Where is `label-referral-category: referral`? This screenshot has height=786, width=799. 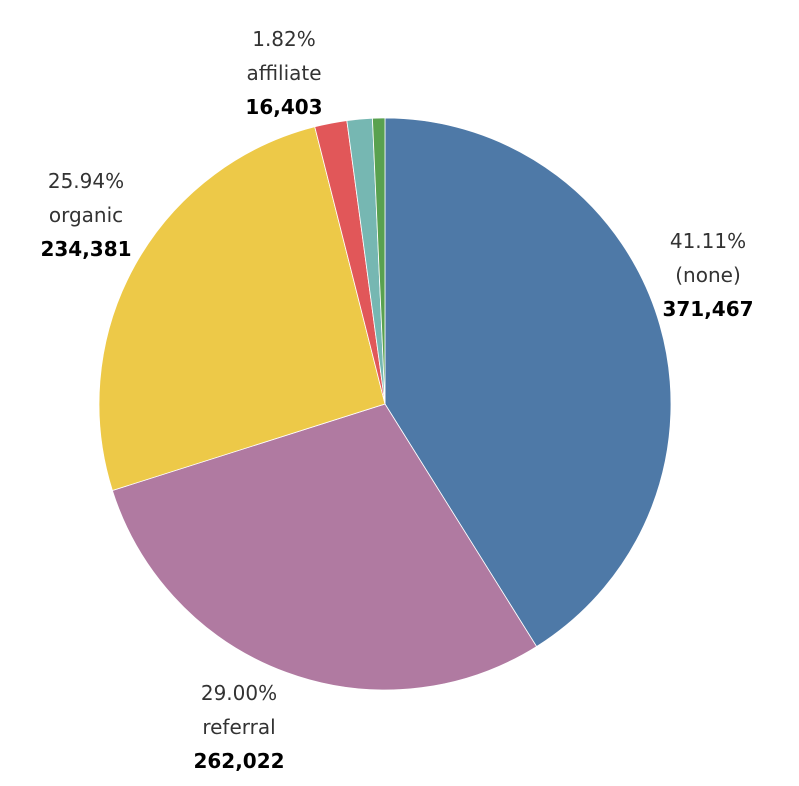
label-referral-category: referral is located at coordinates (239, 727).